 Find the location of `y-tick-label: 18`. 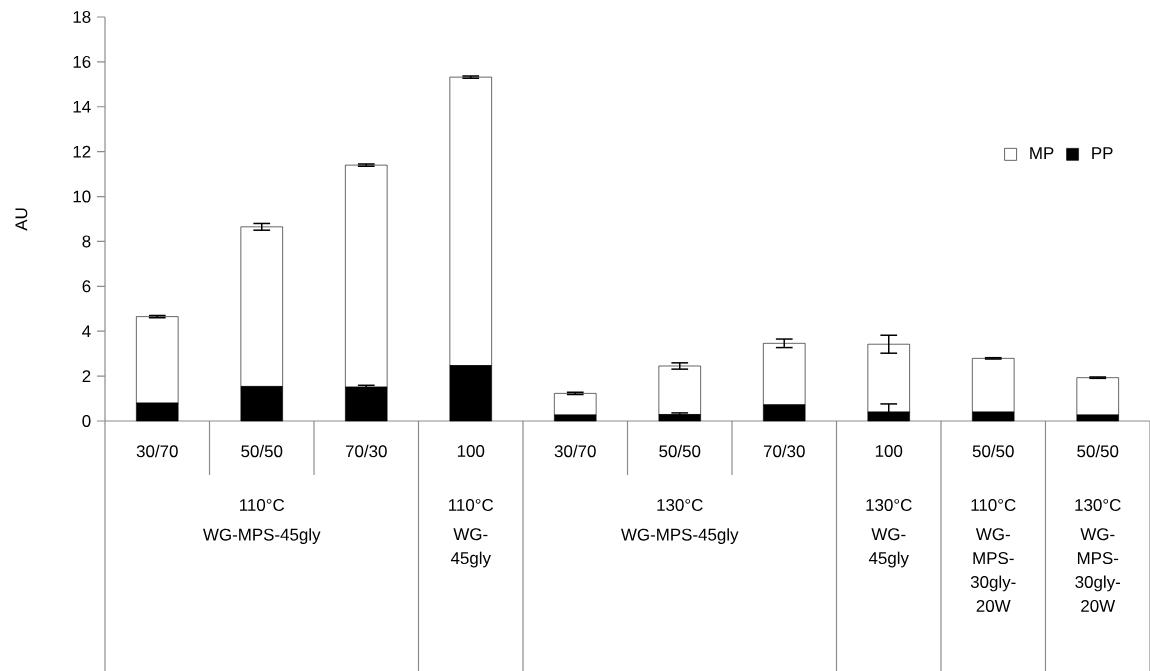

y-tick-label: 18 is located at coordinates (82, 16).